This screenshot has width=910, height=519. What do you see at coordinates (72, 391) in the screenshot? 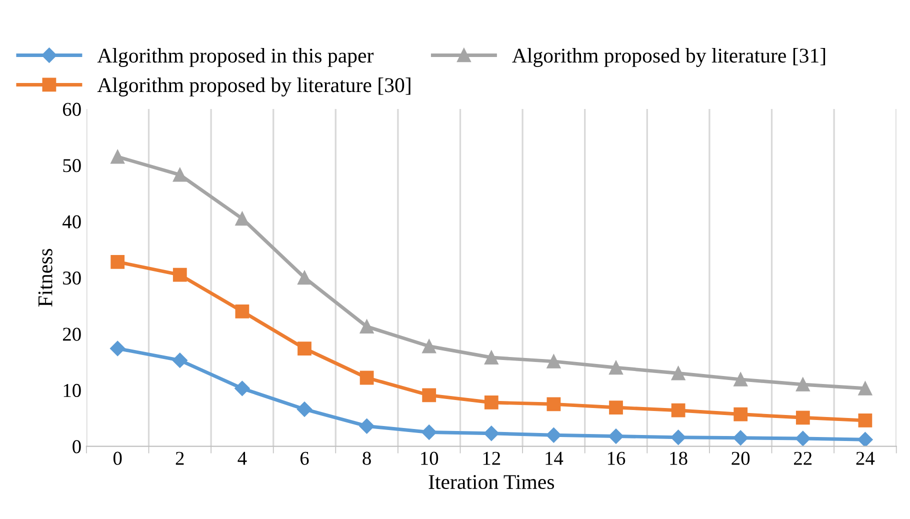
I see `y-tick-label: 10` at bounding box center [72, 391].